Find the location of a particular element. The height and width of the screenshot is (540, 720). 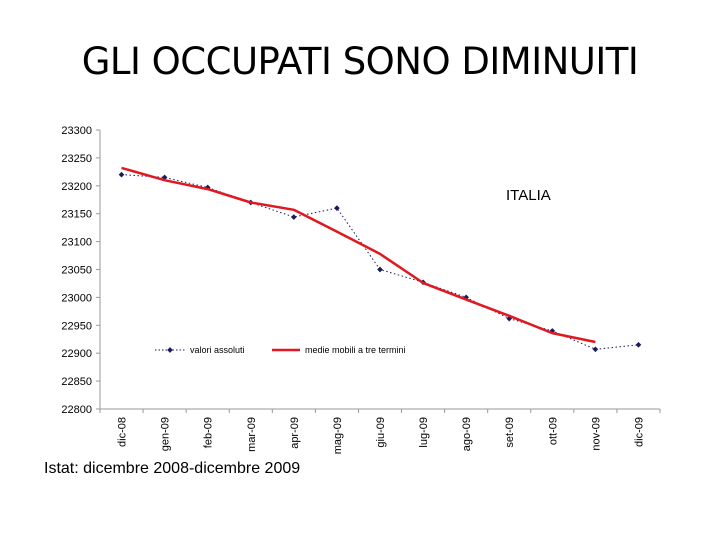

x-tick-label-gen-09: gen-09 is located at coordinates (166, 434).